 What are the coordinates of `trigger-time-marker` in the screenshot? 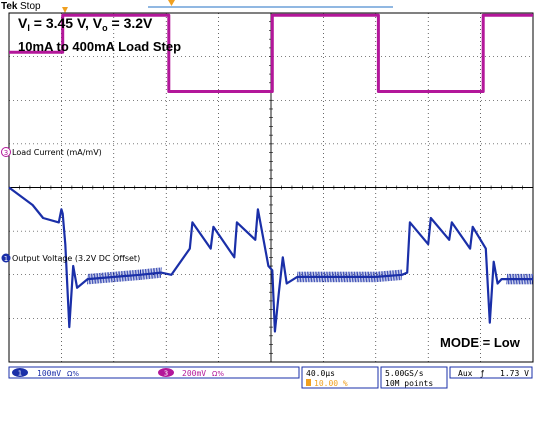 It's located at (65, 10).